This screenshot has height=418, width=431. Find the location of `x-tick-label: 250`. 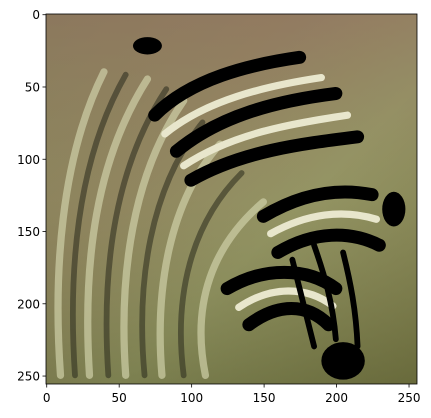

x-tick-label: 250 is located at coordinates (409, 398).